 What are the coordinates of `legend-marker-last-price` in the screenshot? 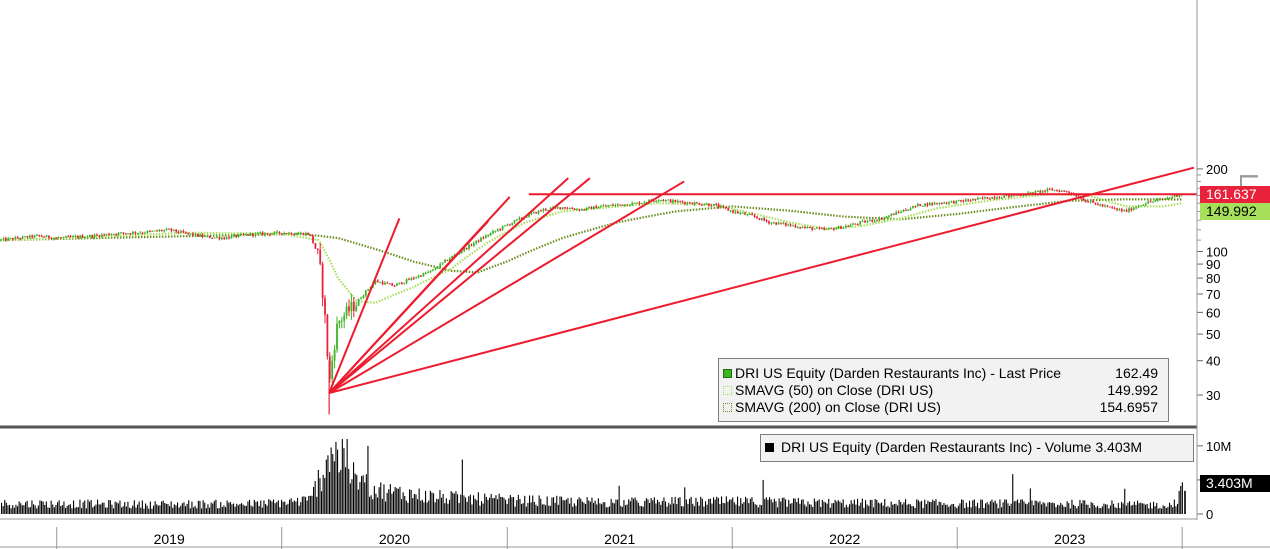 It's located at (727, 373).